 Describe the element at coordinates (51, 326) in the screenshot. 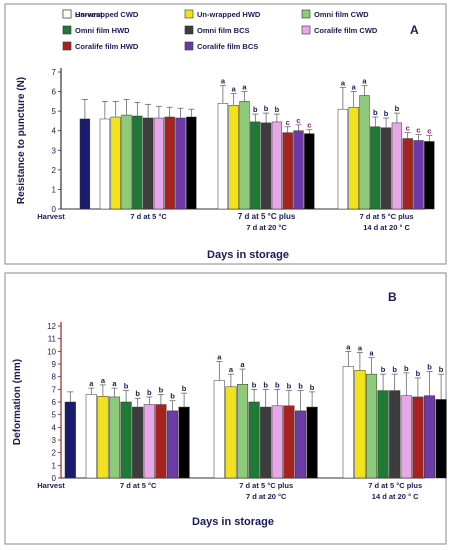

I see `y-tick-label: 12` at that location.